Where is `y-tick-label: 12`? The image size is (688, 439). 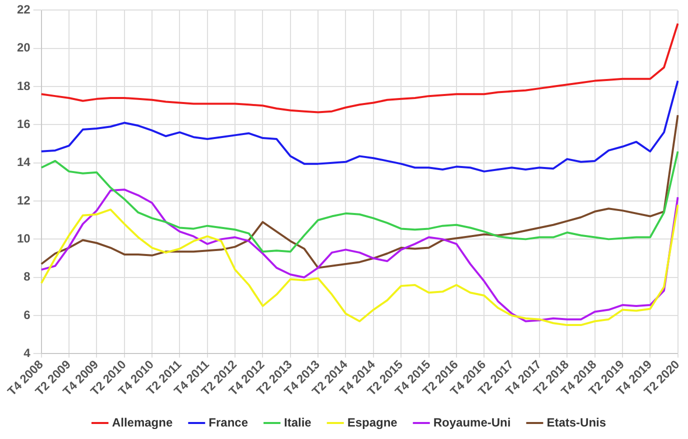
y-tick-label: 12 is located at coordinates (23, 200).